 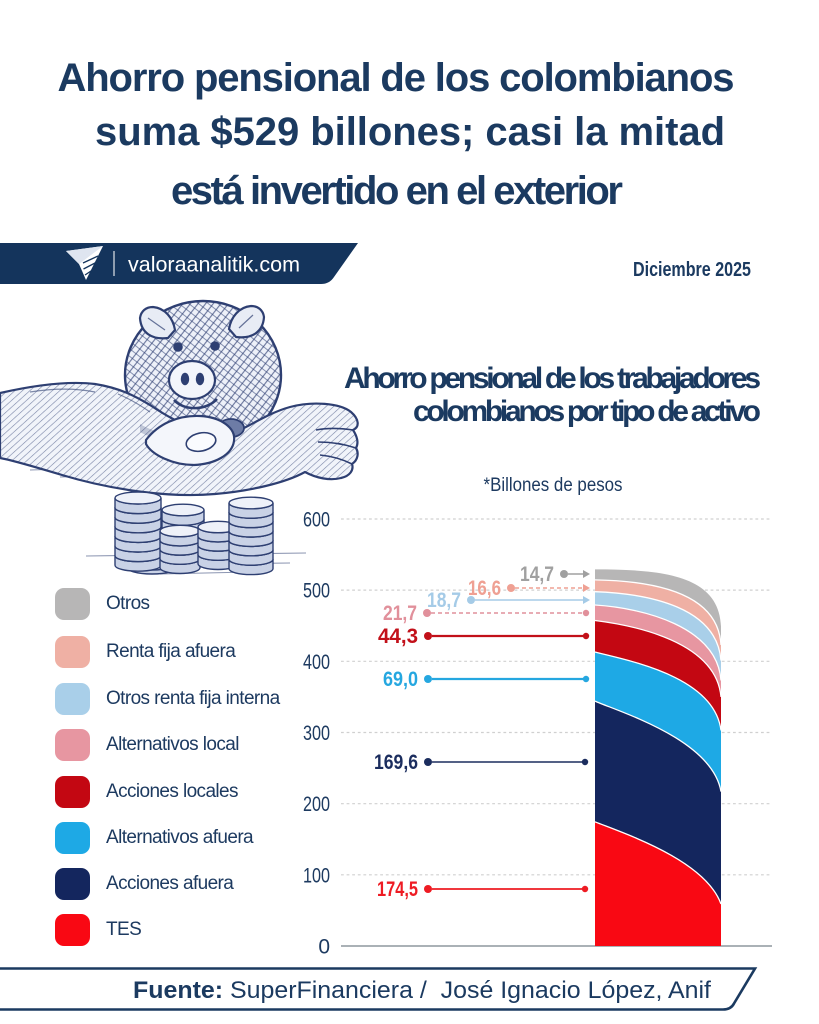 What do you see at coordinates (316, 875) in the screenshot?
I see `svg-text: 100` at bounding box center [316, 875].